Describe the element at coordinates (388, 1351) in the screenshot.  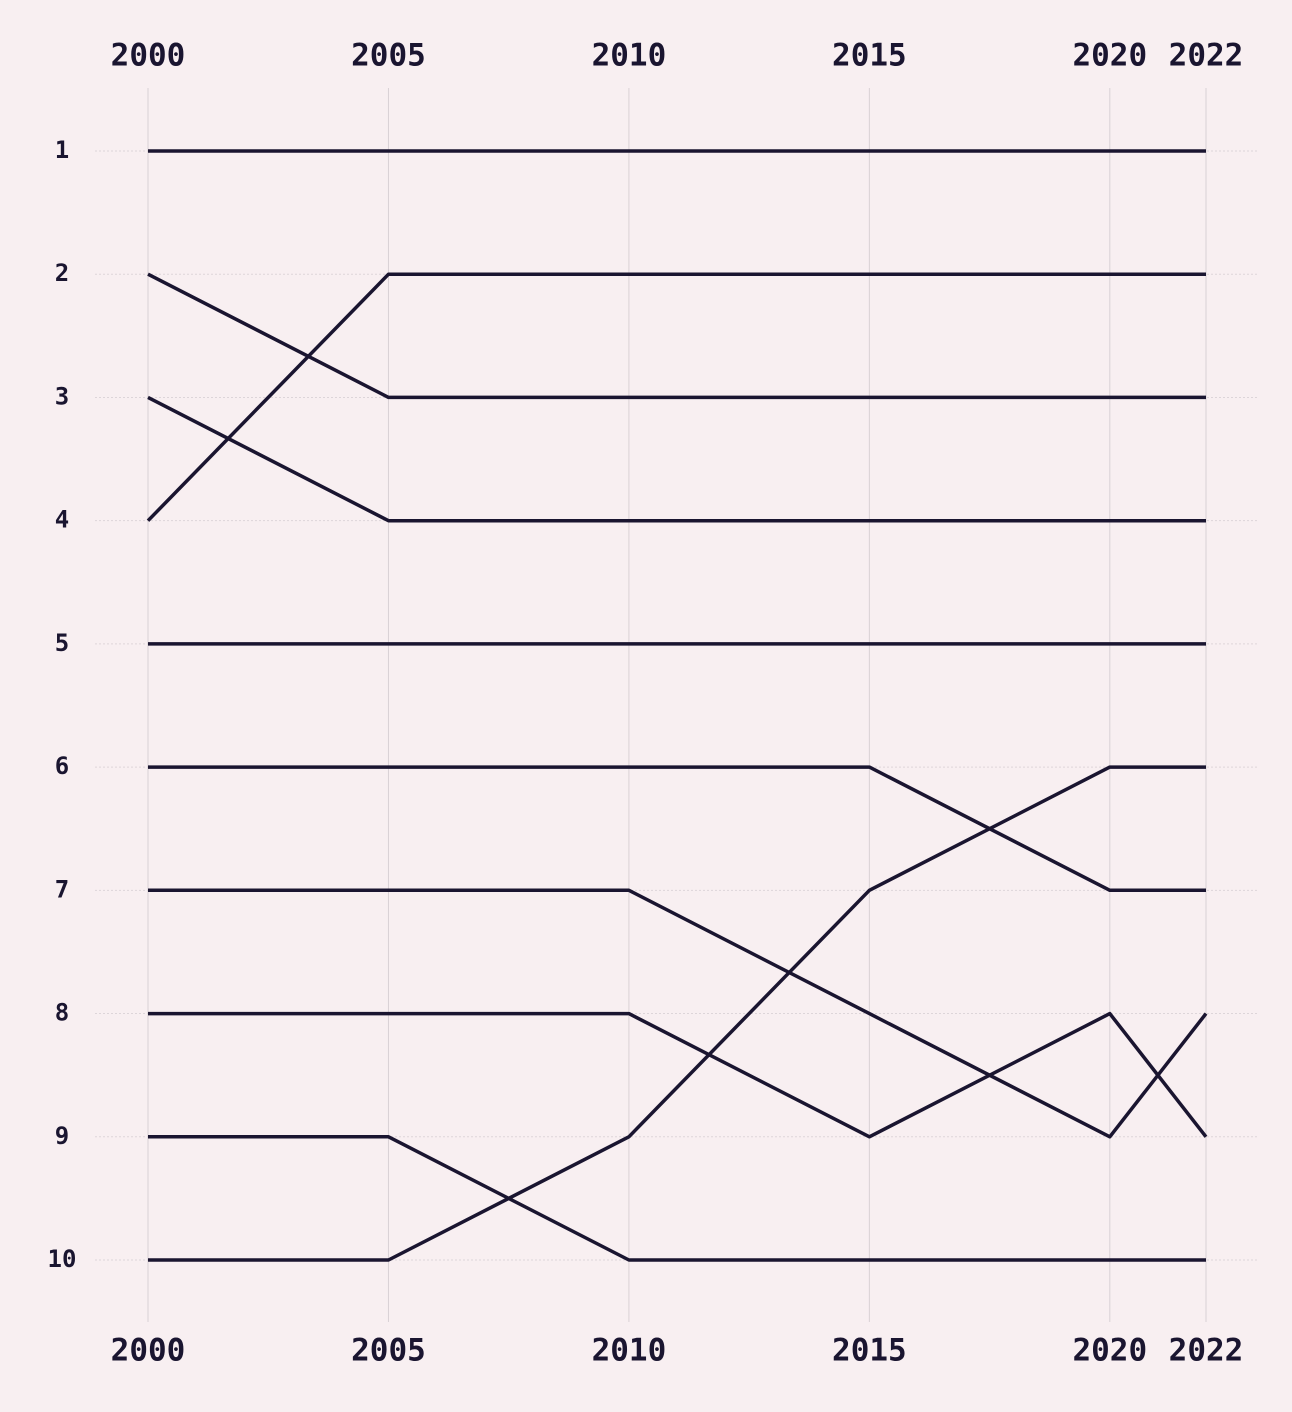
I see `x-tick-label-bottom: 2005` at that location.